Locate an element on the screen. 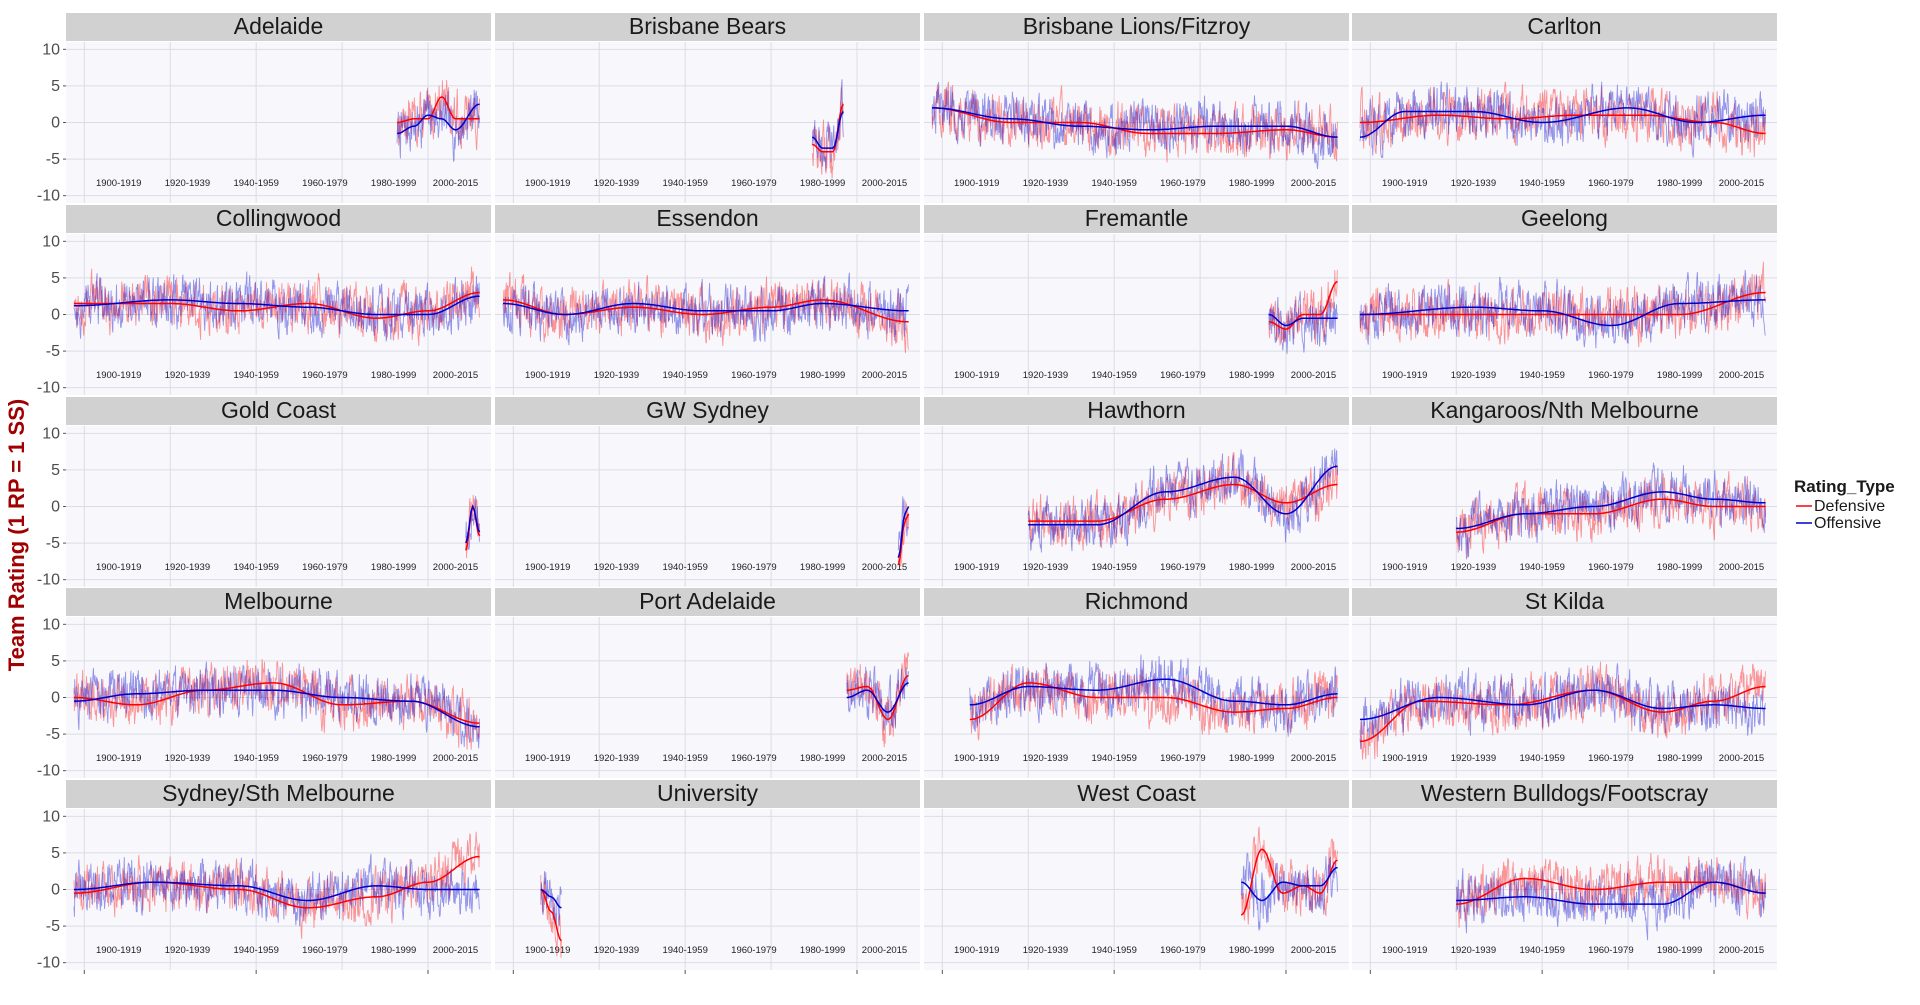  panel-title: University is located at coordinates (707, 793).